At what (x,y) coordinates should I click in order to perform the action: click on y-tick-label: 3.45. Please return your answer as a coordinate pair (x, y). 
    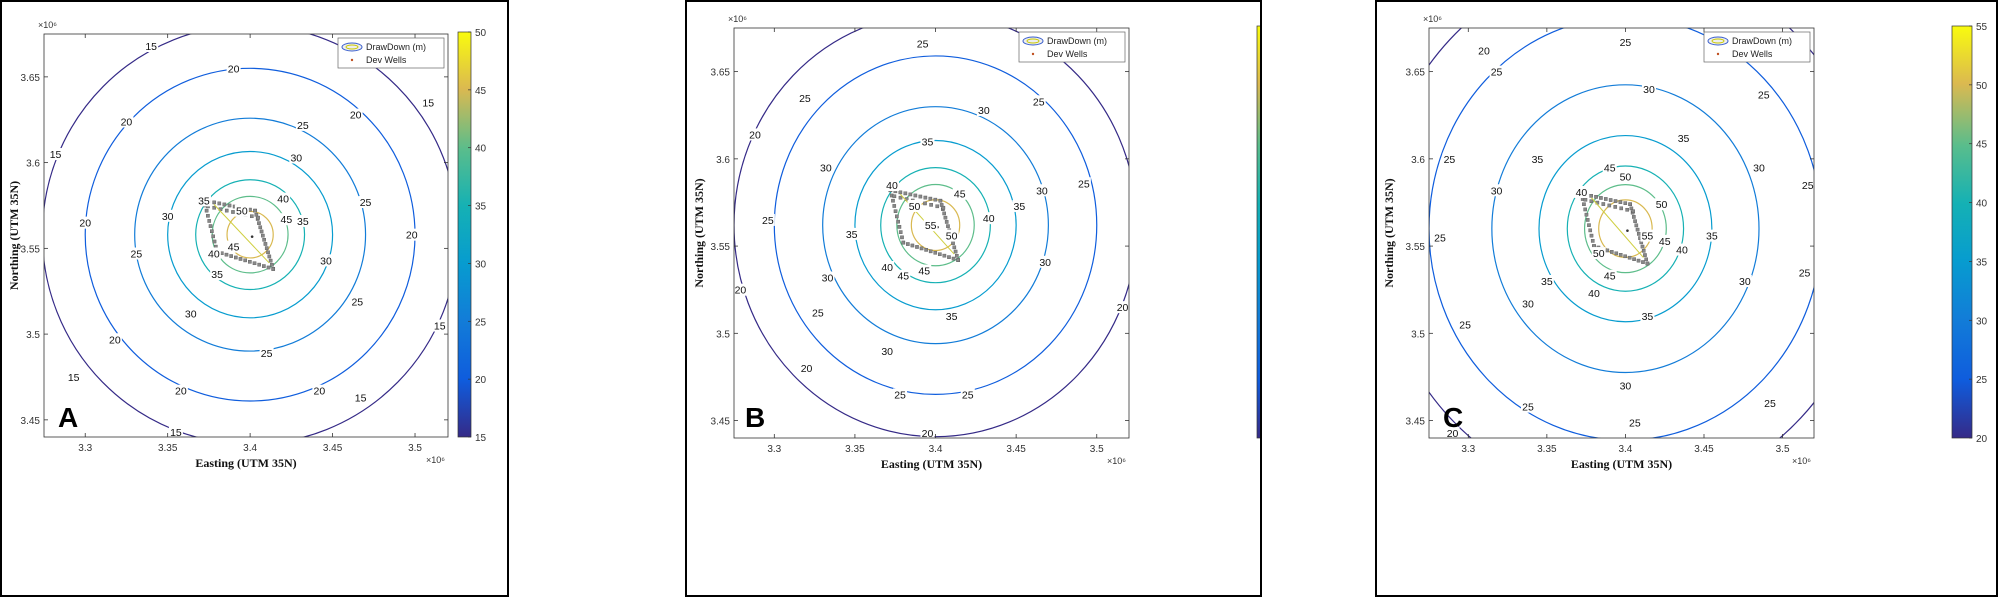
    Looking at the image, I should click on (31, 421).